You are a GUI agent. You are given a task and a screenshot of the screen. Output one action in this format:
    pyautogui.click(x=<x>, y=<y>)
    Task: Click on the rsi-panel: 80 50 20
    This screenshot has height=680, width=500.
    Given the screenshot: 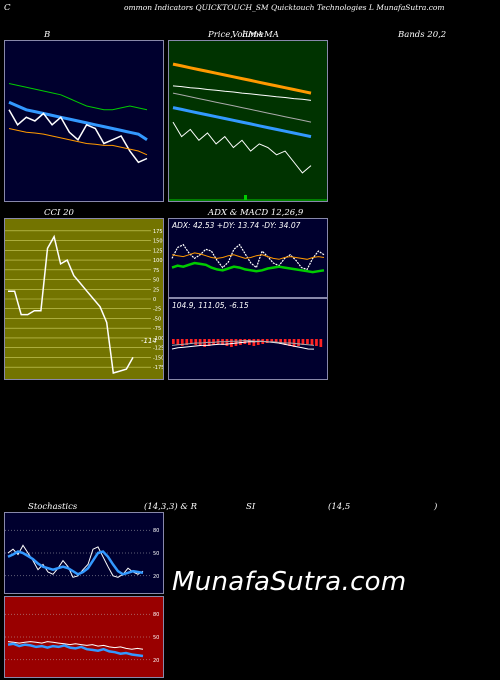 What is the action you would take?
    pyautogui.click(x=84, y=637)
    